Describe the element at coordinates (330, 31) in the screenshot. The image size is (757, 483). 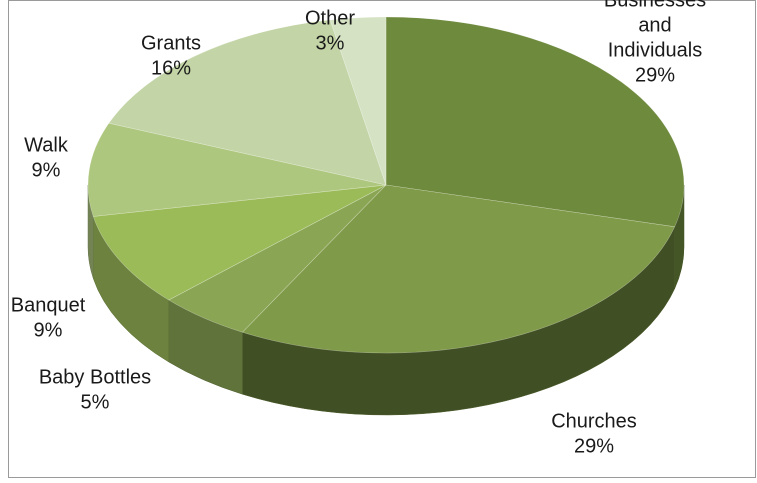
I see `slice-label-7: Other 3%` at that location.